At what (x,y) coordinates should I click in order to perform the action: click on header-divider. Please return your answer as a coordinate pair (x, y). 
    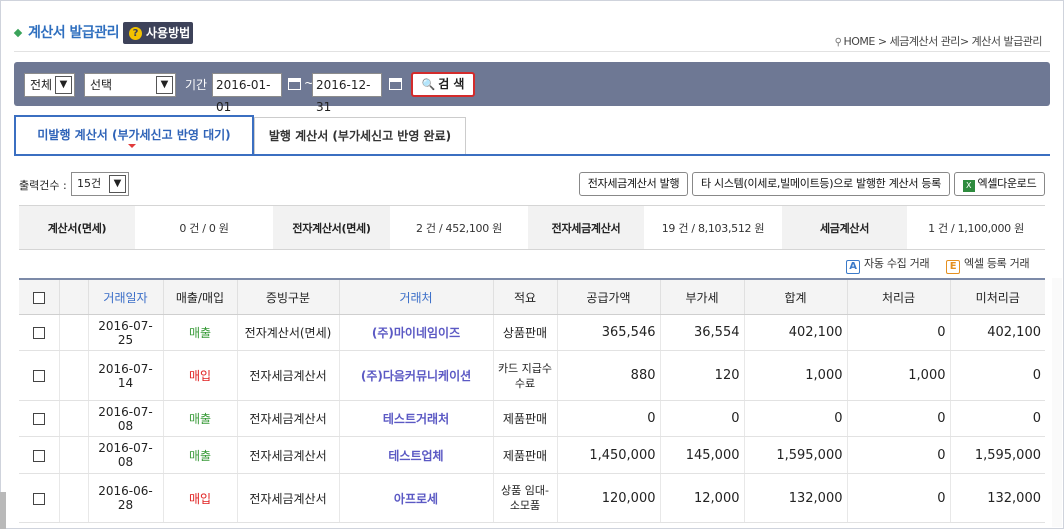
    Looking at the image, I should click on (532, 51).